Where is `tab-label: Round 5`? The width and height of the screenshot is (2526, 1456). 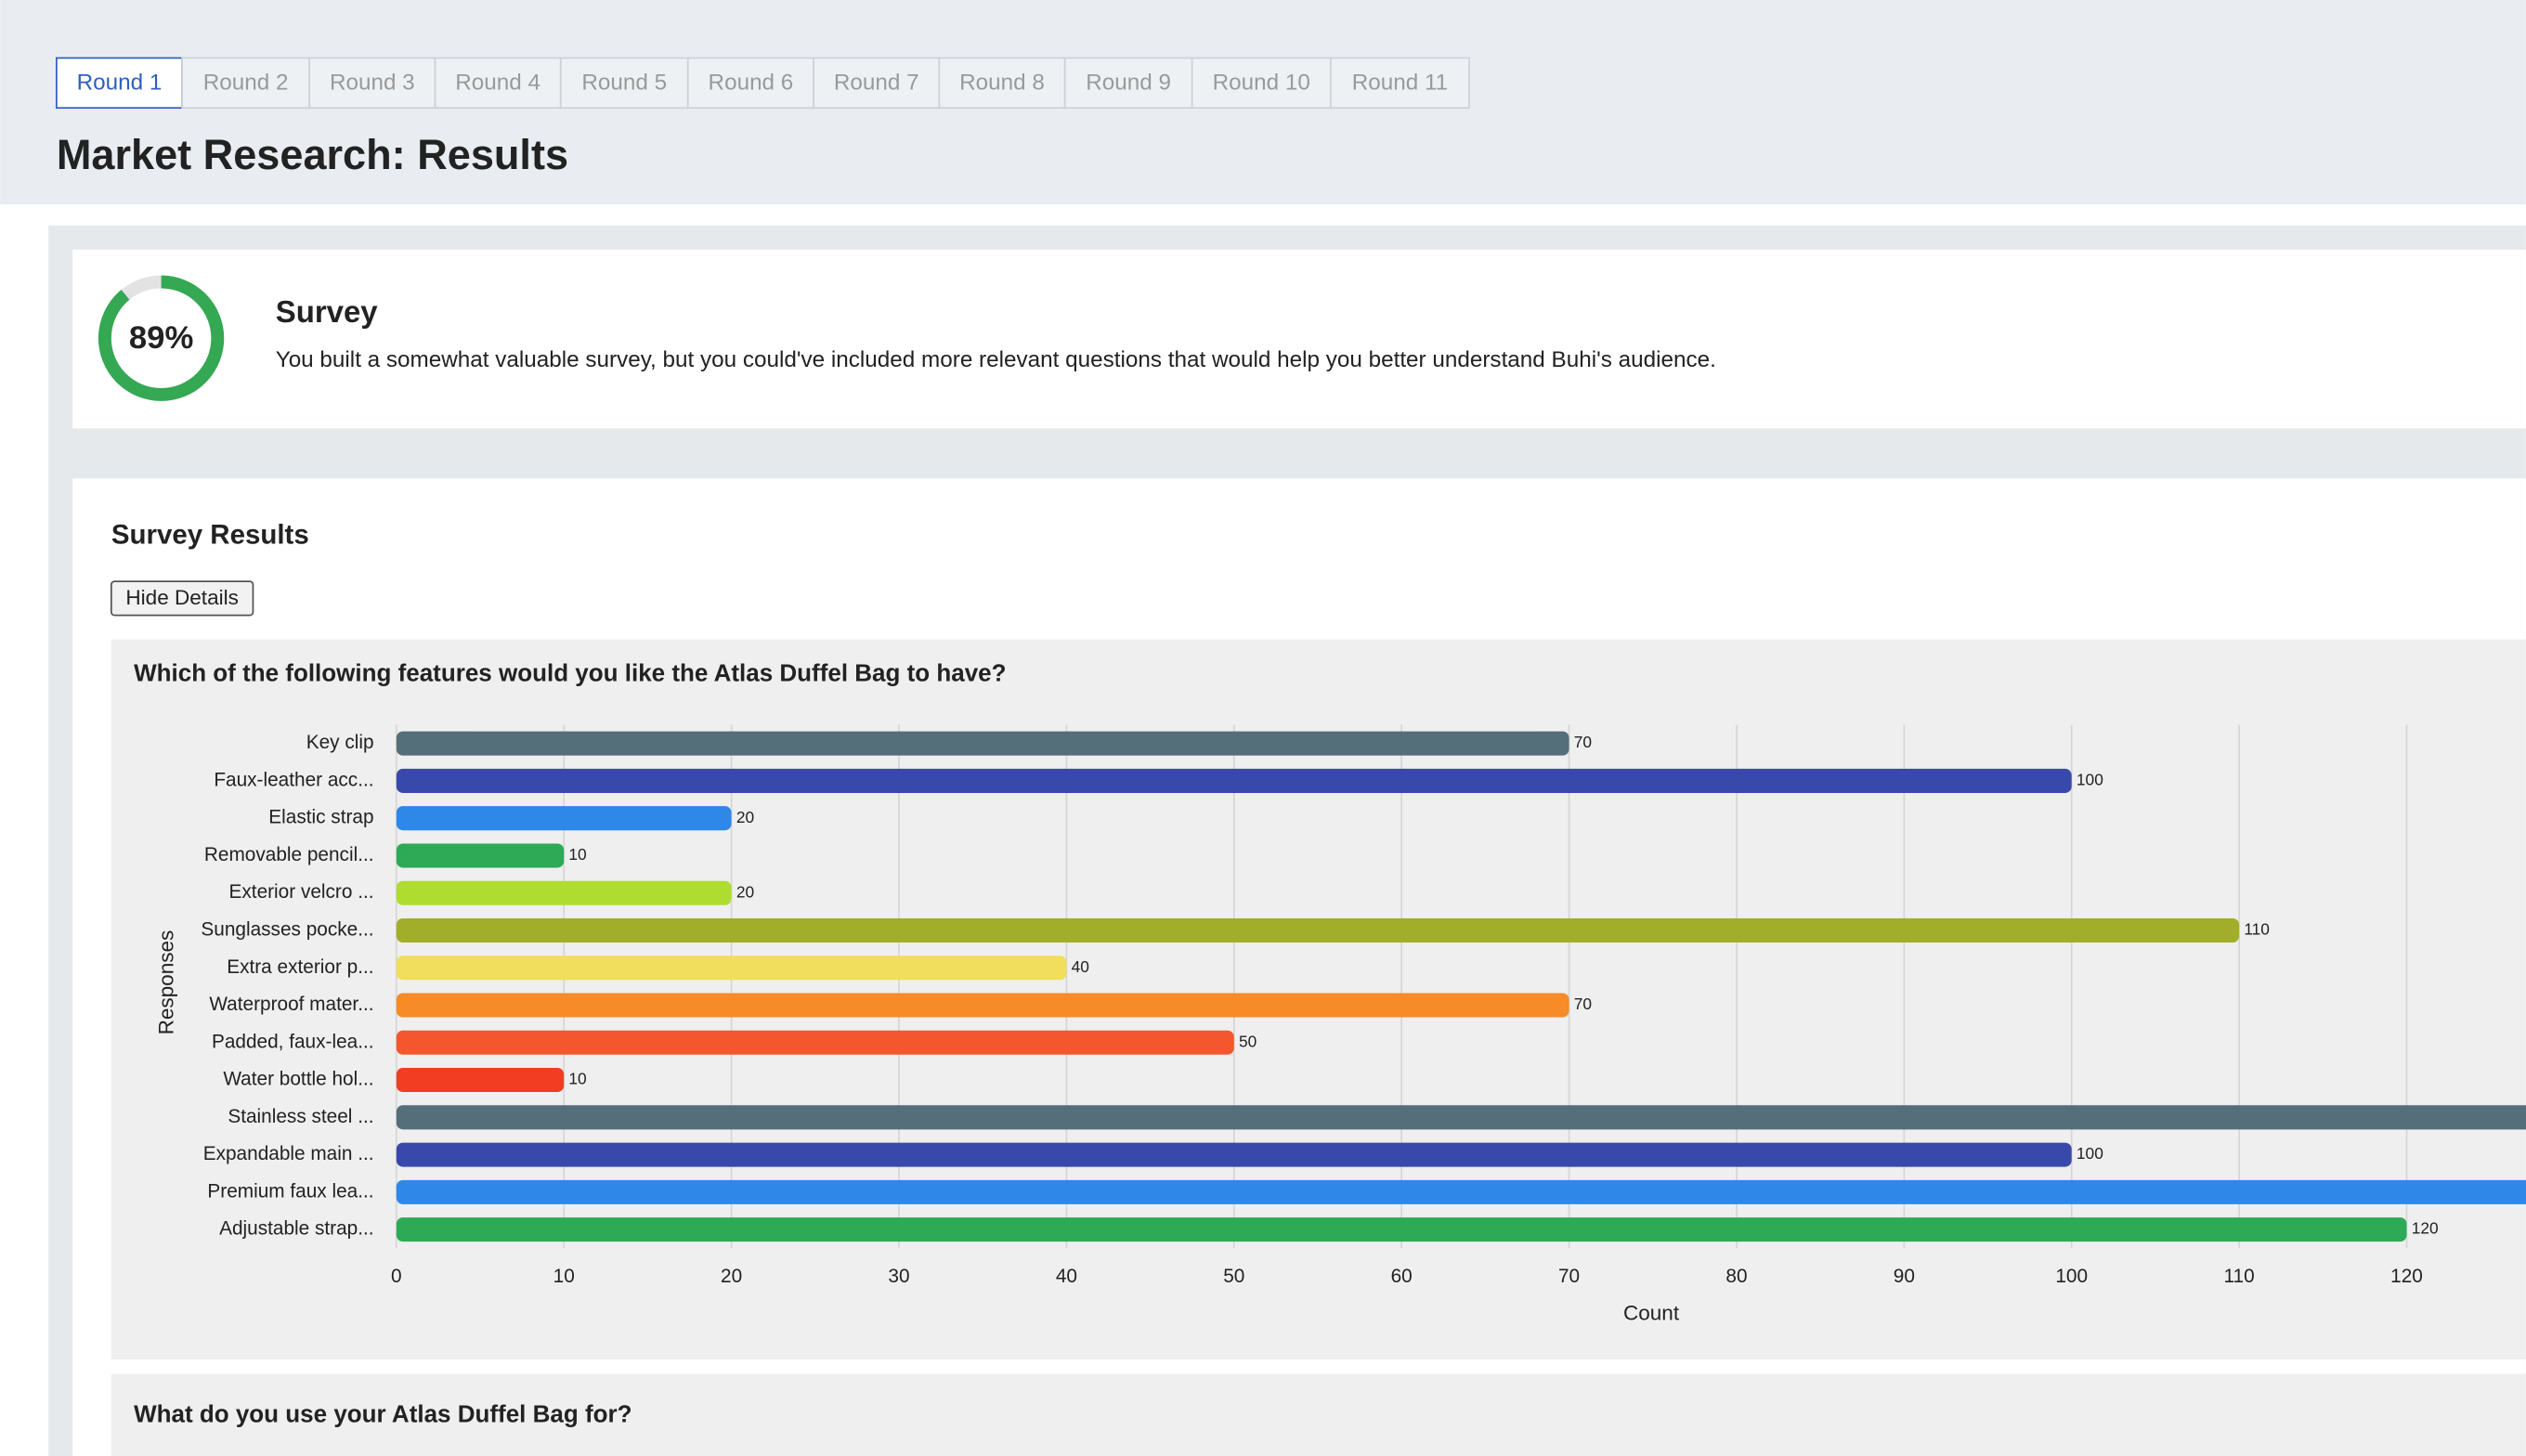 tab-label: Round 5 is located at coordinates (624, 83).